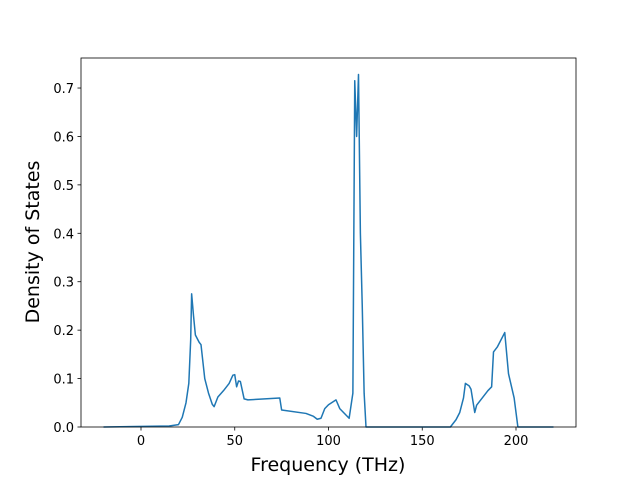 This screenshot has height=480, width=640. What do you see at coordinates (516, 441) in the screenshot?
I see `x-tick-label: 200` at bounding box center [516, 441].